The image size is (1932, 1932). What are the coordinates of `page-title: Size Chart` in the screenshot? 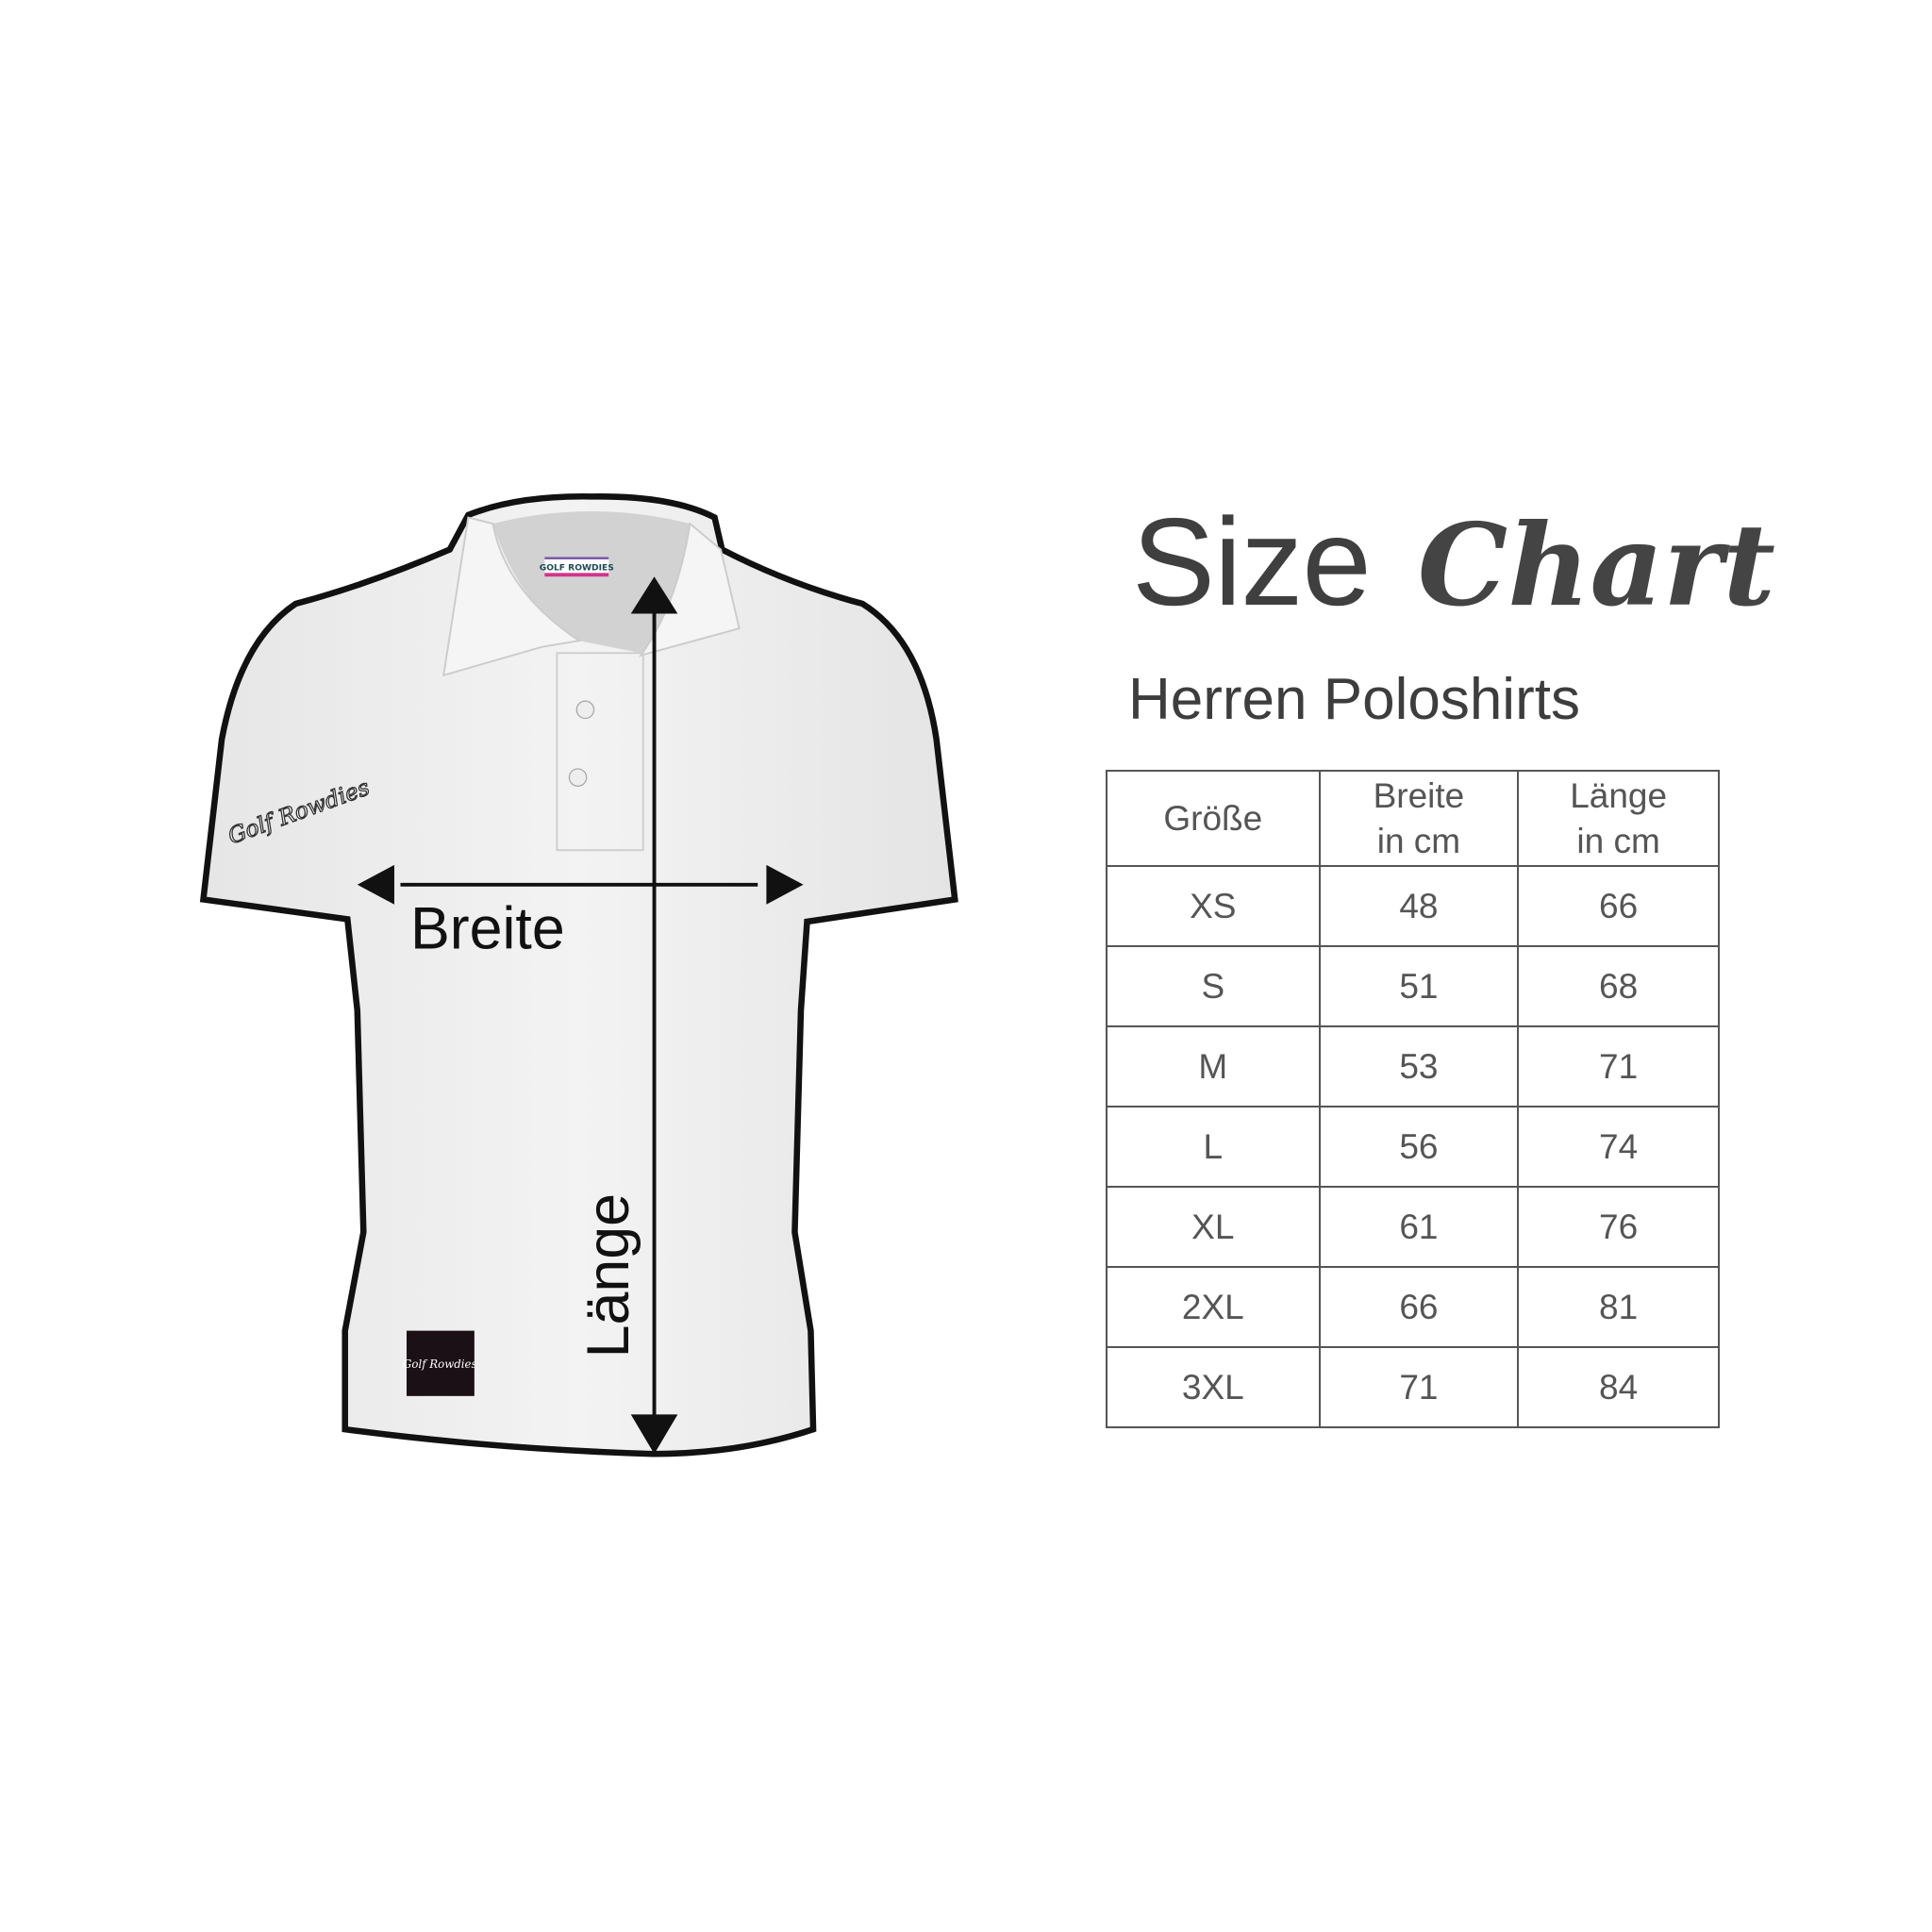 It's located at (1454, 562).